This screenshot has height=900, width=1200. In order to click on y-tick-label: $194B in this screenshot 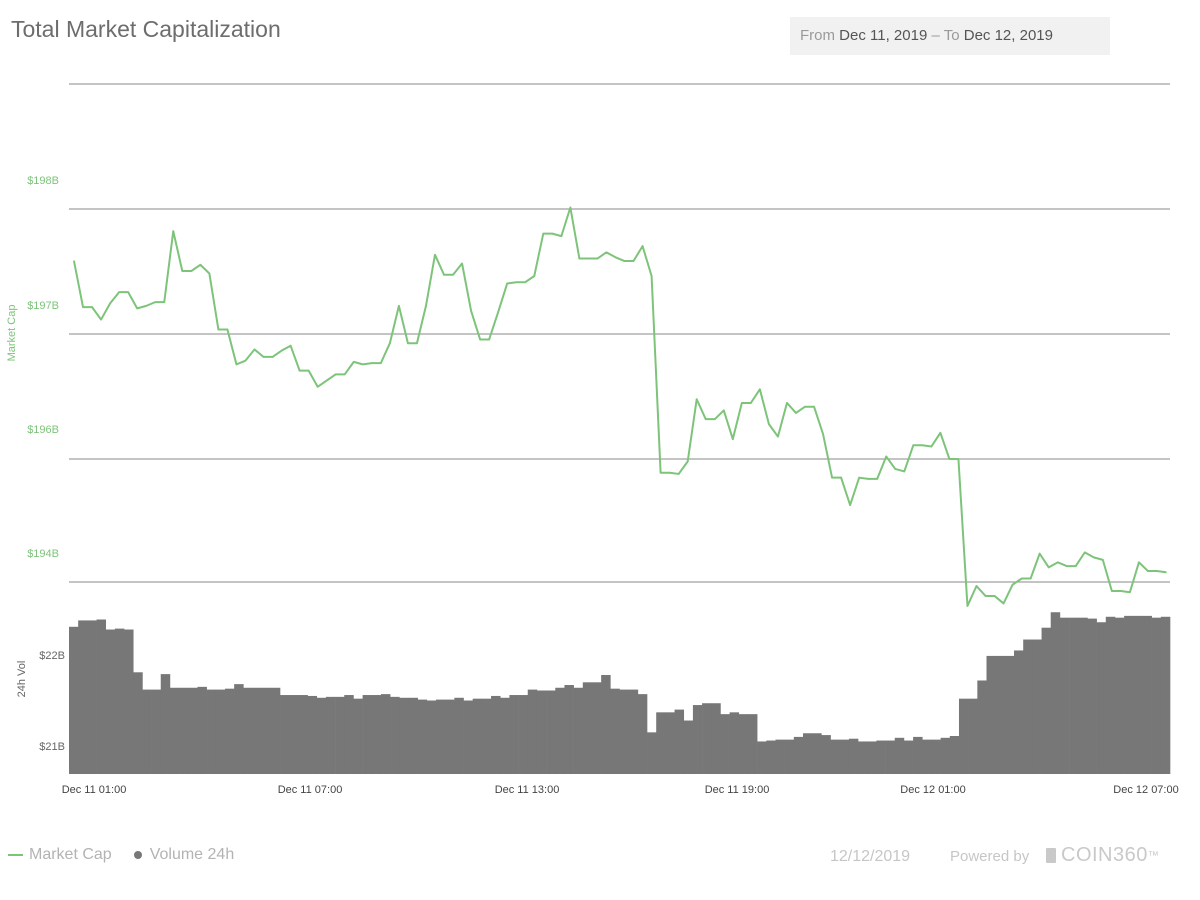, I will do `click(43, 554)`.